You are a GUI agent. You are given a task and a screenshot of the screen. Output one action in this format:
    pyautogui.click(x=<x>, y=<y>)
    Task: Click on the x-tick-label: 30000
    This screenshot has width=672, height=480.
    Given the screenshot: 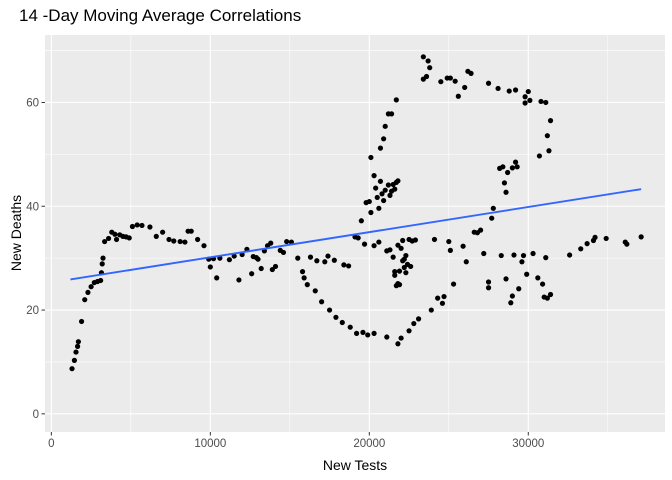 What is the action you would take?
    pyautogui.click(x=528, y=444)
    